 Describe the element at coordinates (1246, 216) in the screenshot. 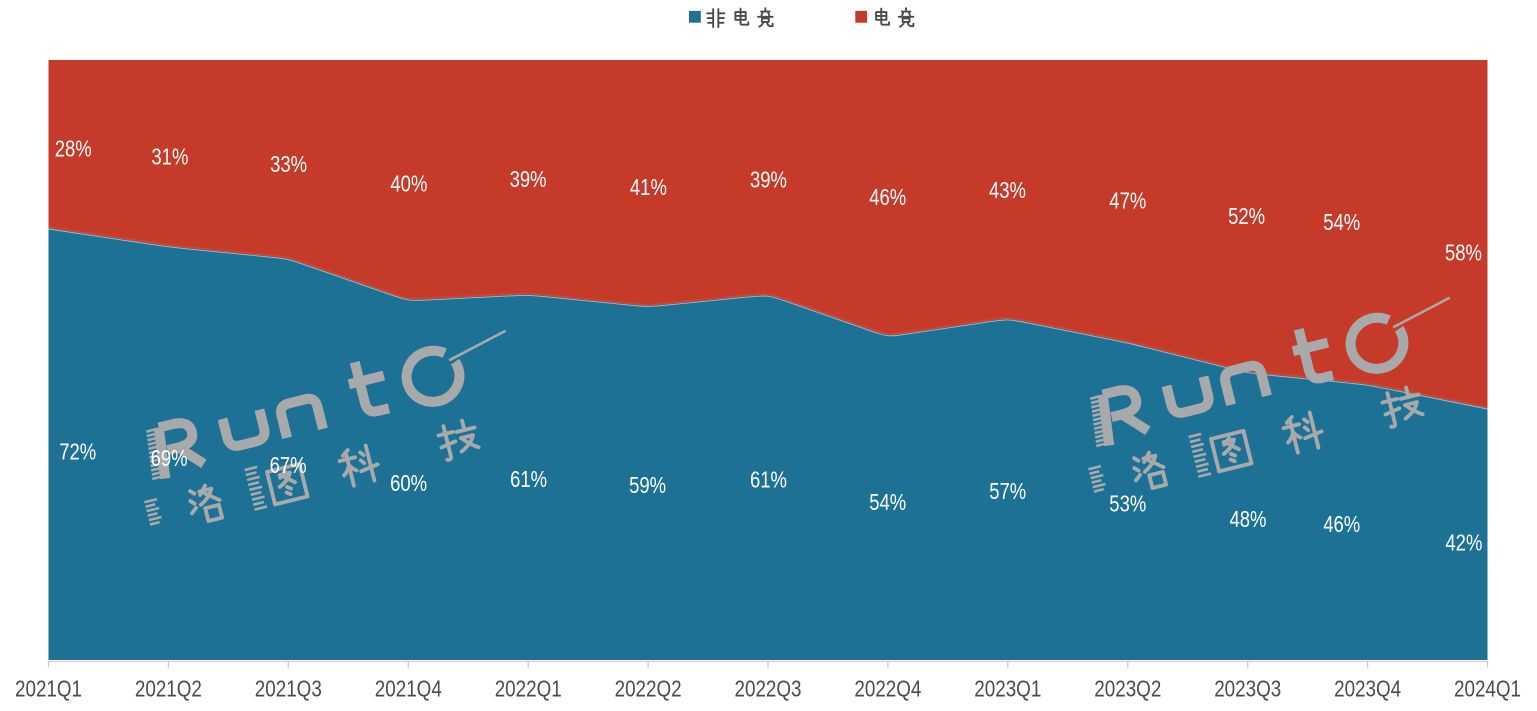

I see `svg-text: 52%` at that location.